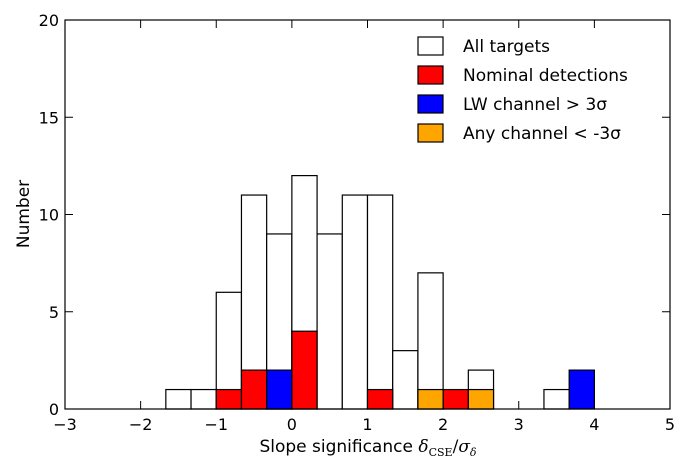  I want to click on y-axis-label: Number, so click(24, 214).